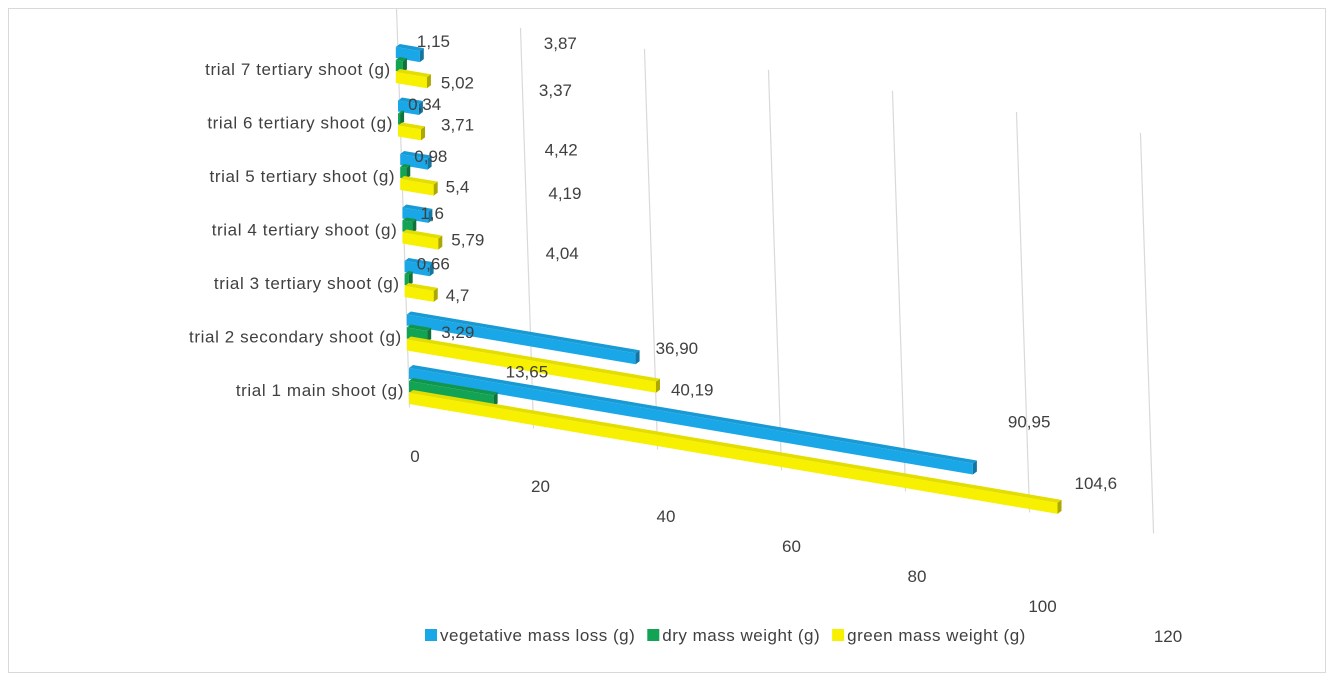 The image size is (1336, 681). I want to click on bar-vegetative-mass-loss-g-trial-1-main-shoot-g, so click(693, 420).